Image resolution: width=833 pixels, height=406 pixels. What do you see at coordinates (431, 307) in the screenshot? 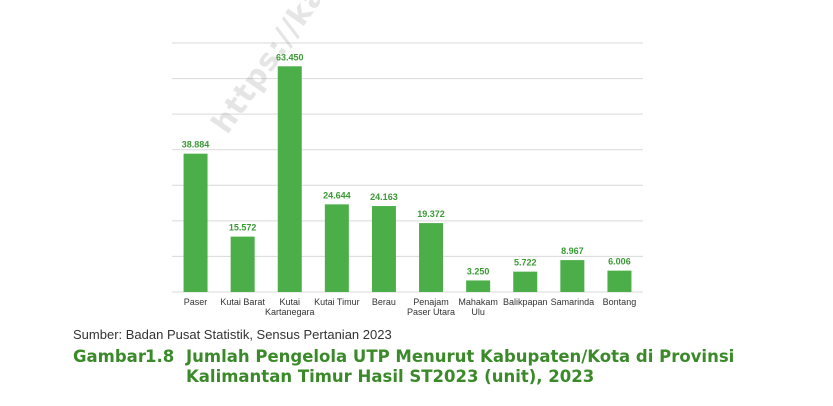
I see `category-label-6: Penajam Paser Utara` at bounding box center [431, 307].